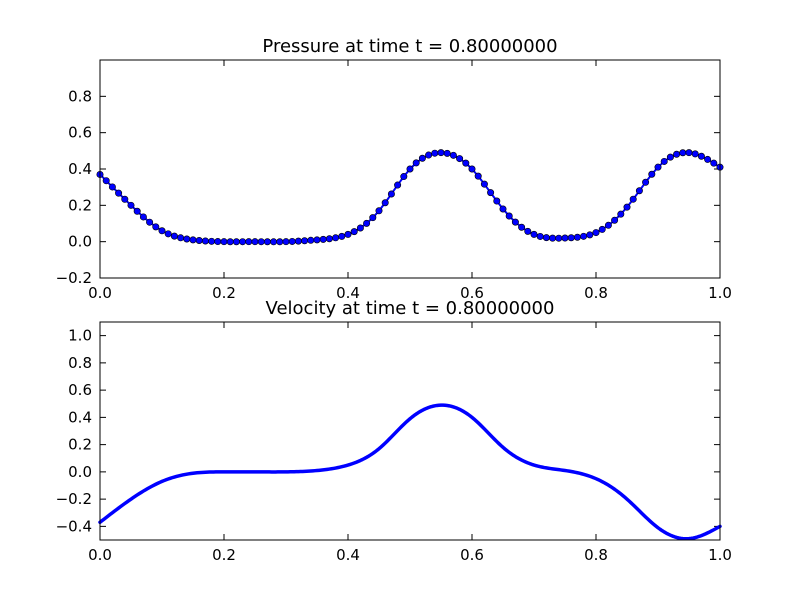  Describe the element at coordinates (74, 499) in the screenshot. I see `velocity-ytick-label: −0.2` at that location.